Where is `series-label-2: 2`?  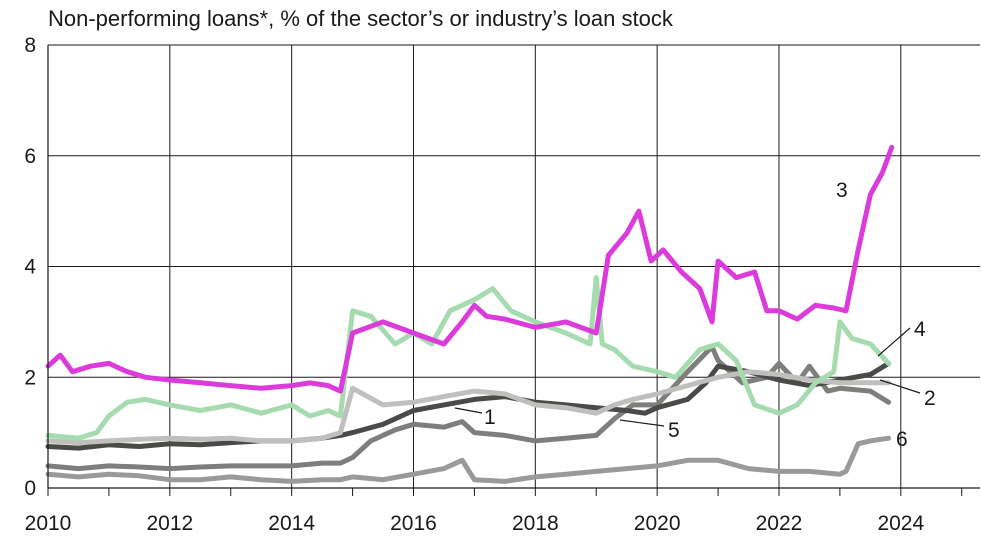 series-label-2: 2 is located at coordinates (930, 398).